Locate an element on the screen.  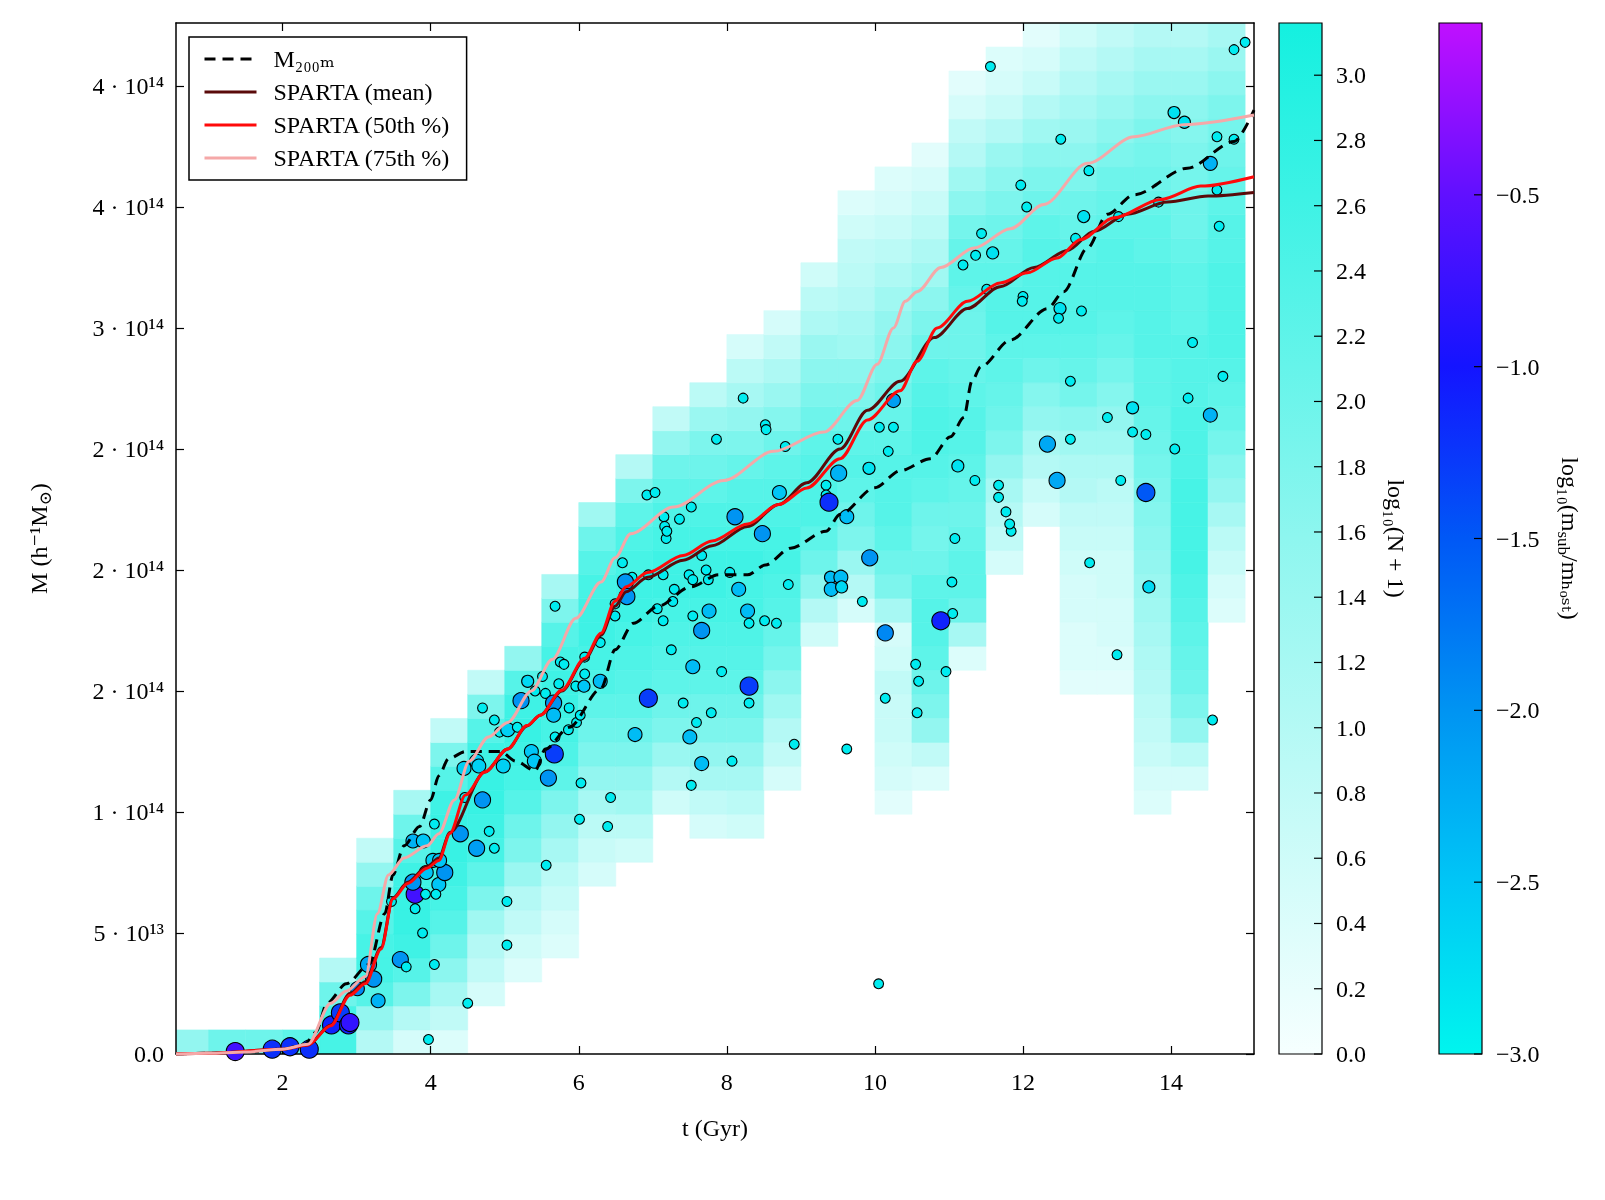
color-bar-label: 0.6 is located at coordinates (1351, 858).